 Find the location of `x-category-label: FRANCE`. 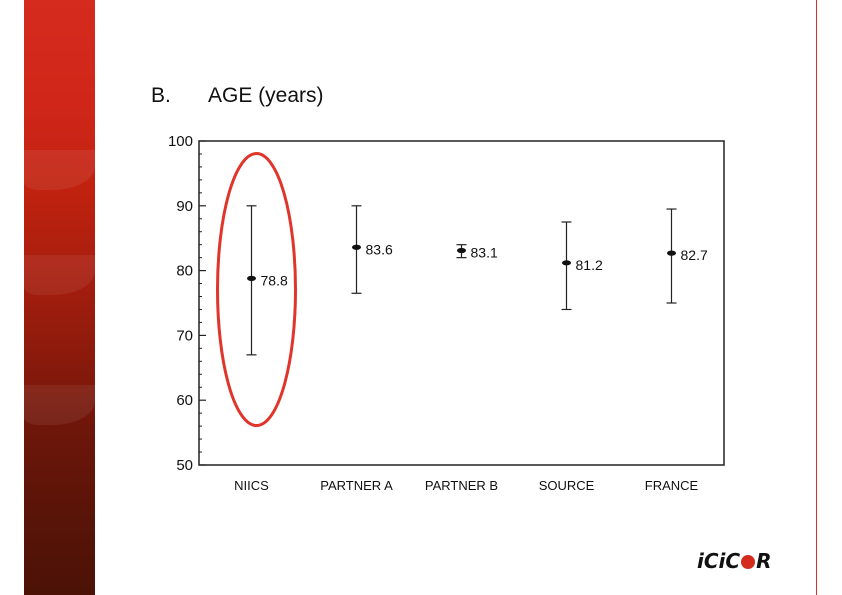

x-category-label: FRANCE is located at coordinates (672, 485).